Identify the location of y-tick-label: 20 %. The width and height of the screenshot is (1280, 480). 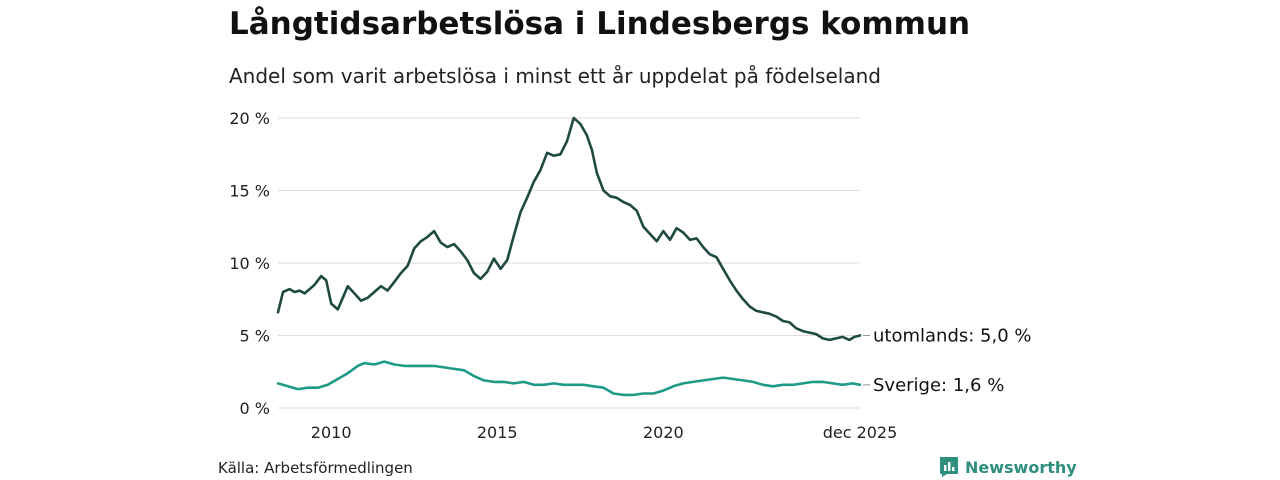
(249, 118).